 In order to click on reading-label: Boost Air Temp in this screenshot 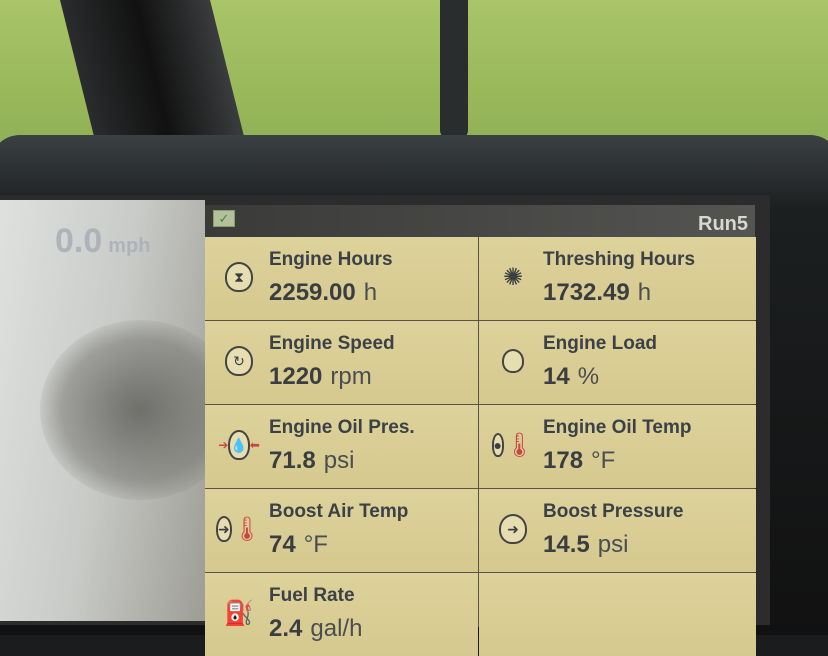, I will do `click(339, 511)`.